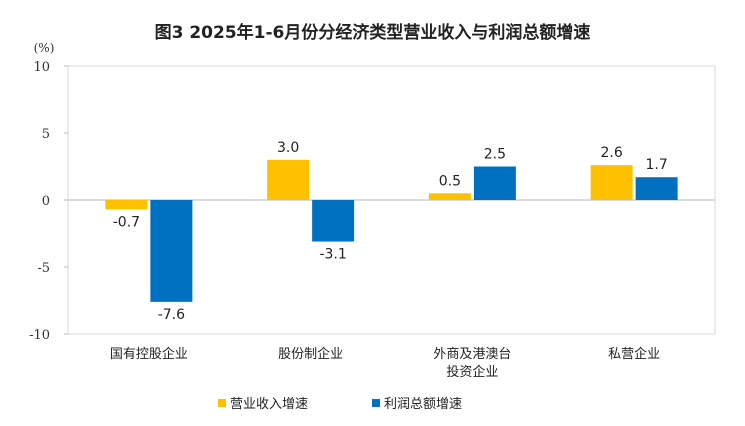 The width and height of the screenshot is (745, 426). I want to click on data-label: 1.7, so click(656, 165).